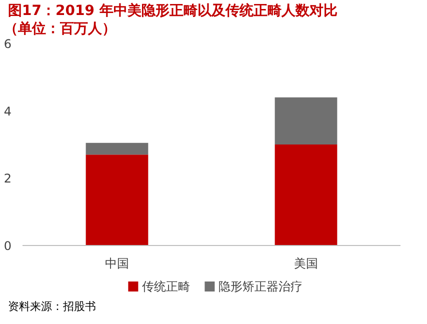  Describe the element at coordinates (8, 111) in the screenshot. I see `y-tick-label: 4` at that location.